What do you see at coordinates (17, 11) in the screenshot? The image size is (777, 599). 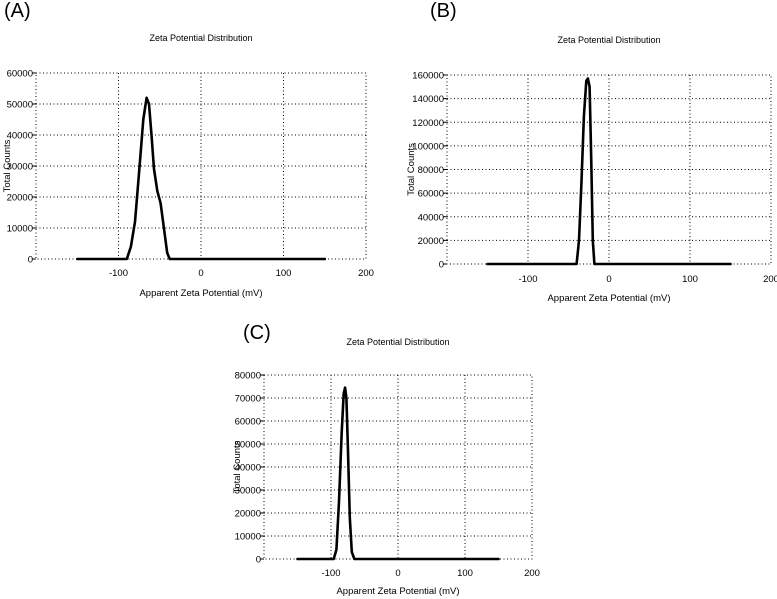 I see `panel-label-a: (A)` at bounding box center [17, 11].